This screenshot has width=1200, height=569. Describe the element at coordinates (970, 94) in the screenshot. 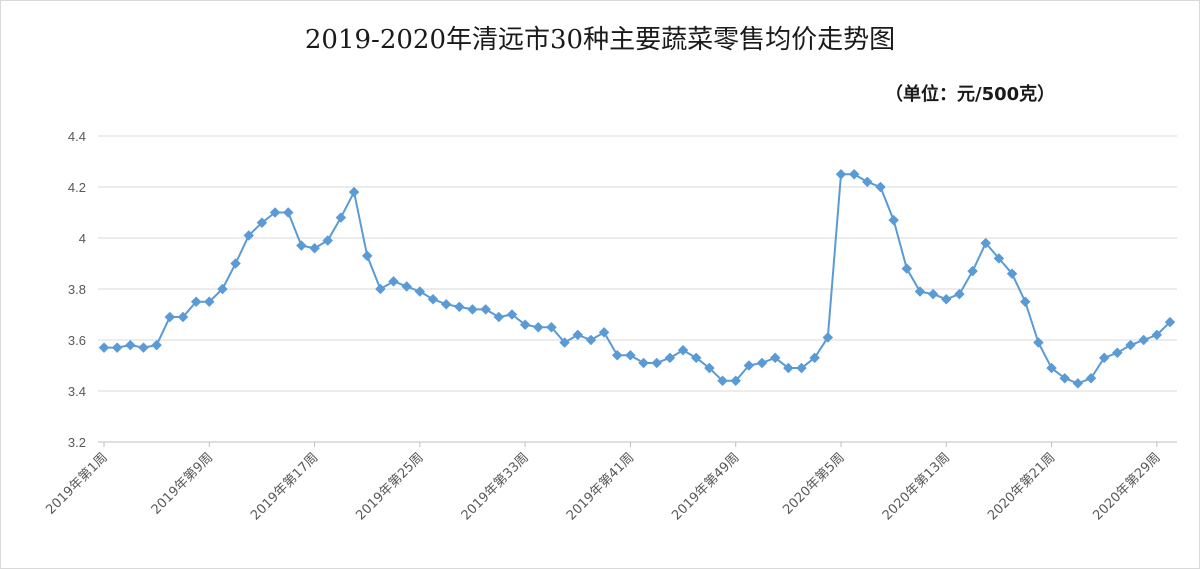

I see `unit-label: （单位：元/500克）` at that location.